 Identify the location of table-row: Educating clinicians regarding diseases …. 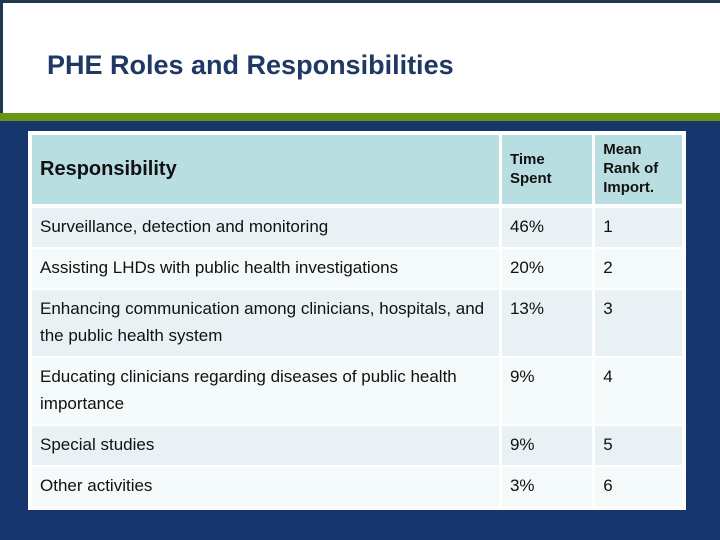
(357, 390).